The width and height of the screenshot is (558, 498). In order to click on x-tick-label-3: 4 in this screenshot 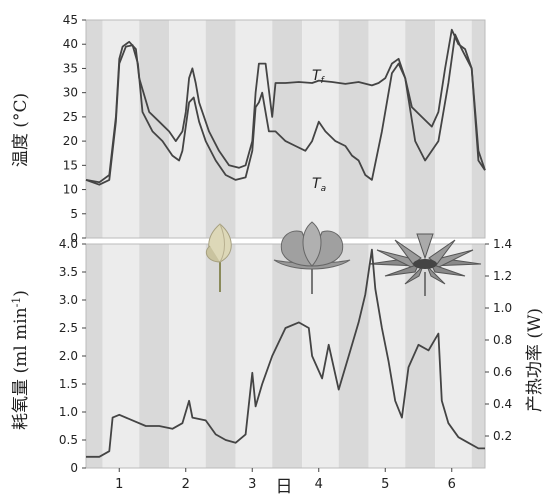, I will do `click(319, 484)`.